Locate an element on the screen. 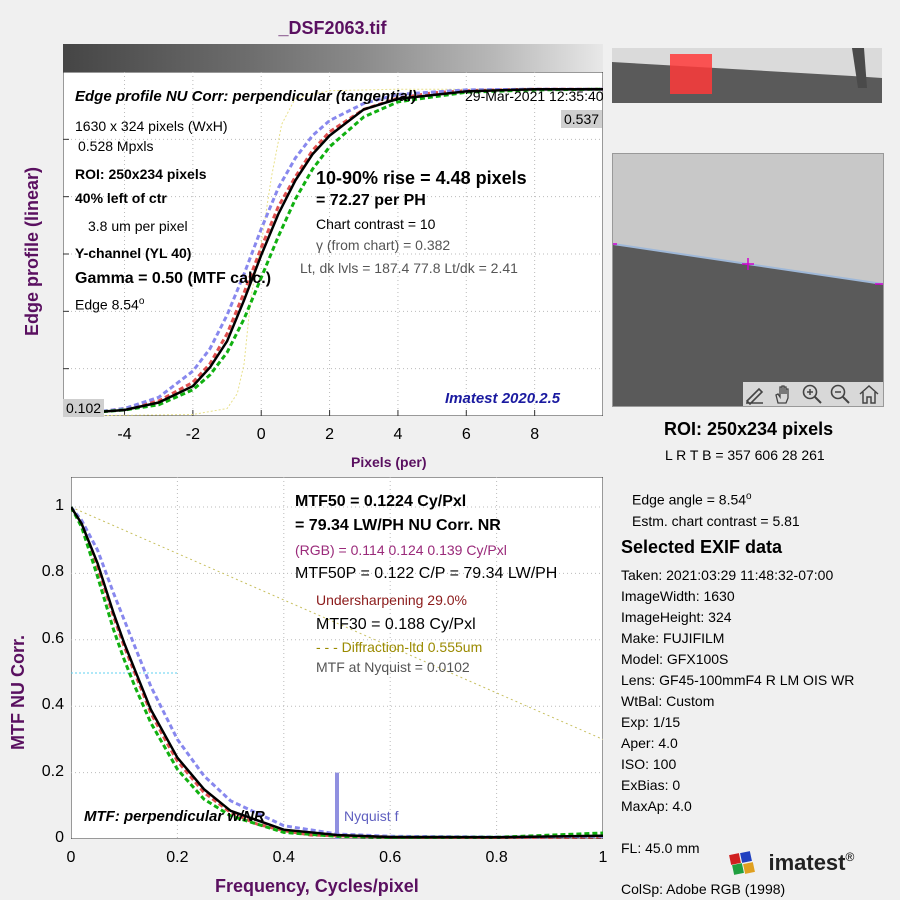 This screenshot has width=900, height=900. exif-row: ImageWidth: 1630 is located at coordinates (678, 596).